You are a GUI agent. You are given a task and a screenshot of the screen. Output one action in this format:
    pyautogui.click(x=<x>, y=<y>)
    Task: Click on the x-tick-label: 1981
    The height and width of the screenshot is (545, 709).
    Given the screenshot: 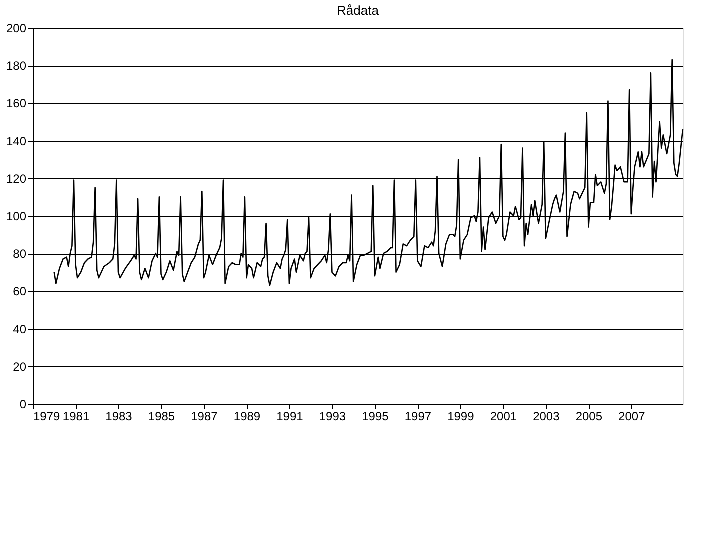 What is the action you would take?
    pyautogui.click(x=76, y=417)
    